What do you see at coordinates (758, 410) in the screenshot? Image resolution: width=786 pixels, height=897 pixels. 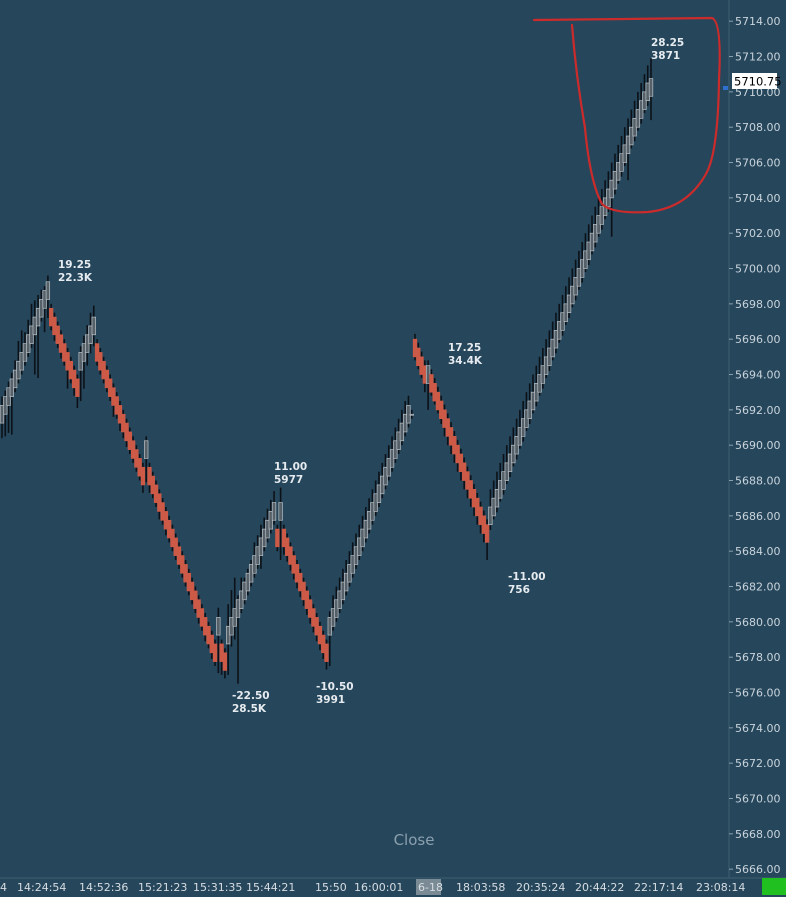 I see `price-tick-label: 5692.00` at bounding box center [758, 410].